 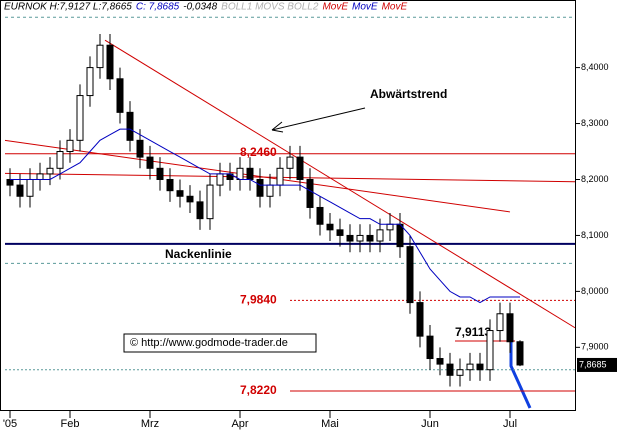 What do you see at coordinates (270, 7) in the screenshot?
I see `header-segment: BOLL1 MOVS BOLL2` at bounding box center [270, 7].